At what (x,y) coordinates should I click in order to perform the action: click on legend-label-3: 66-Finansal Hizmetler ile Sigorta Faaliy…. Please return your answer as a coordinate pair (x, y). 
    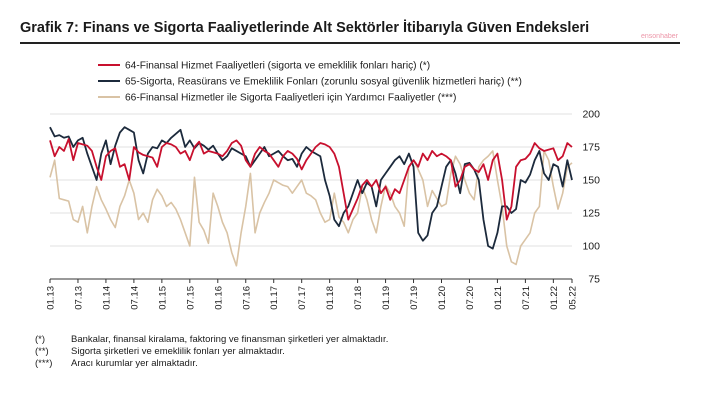
    Looking at the image, I should click on (290, 98).